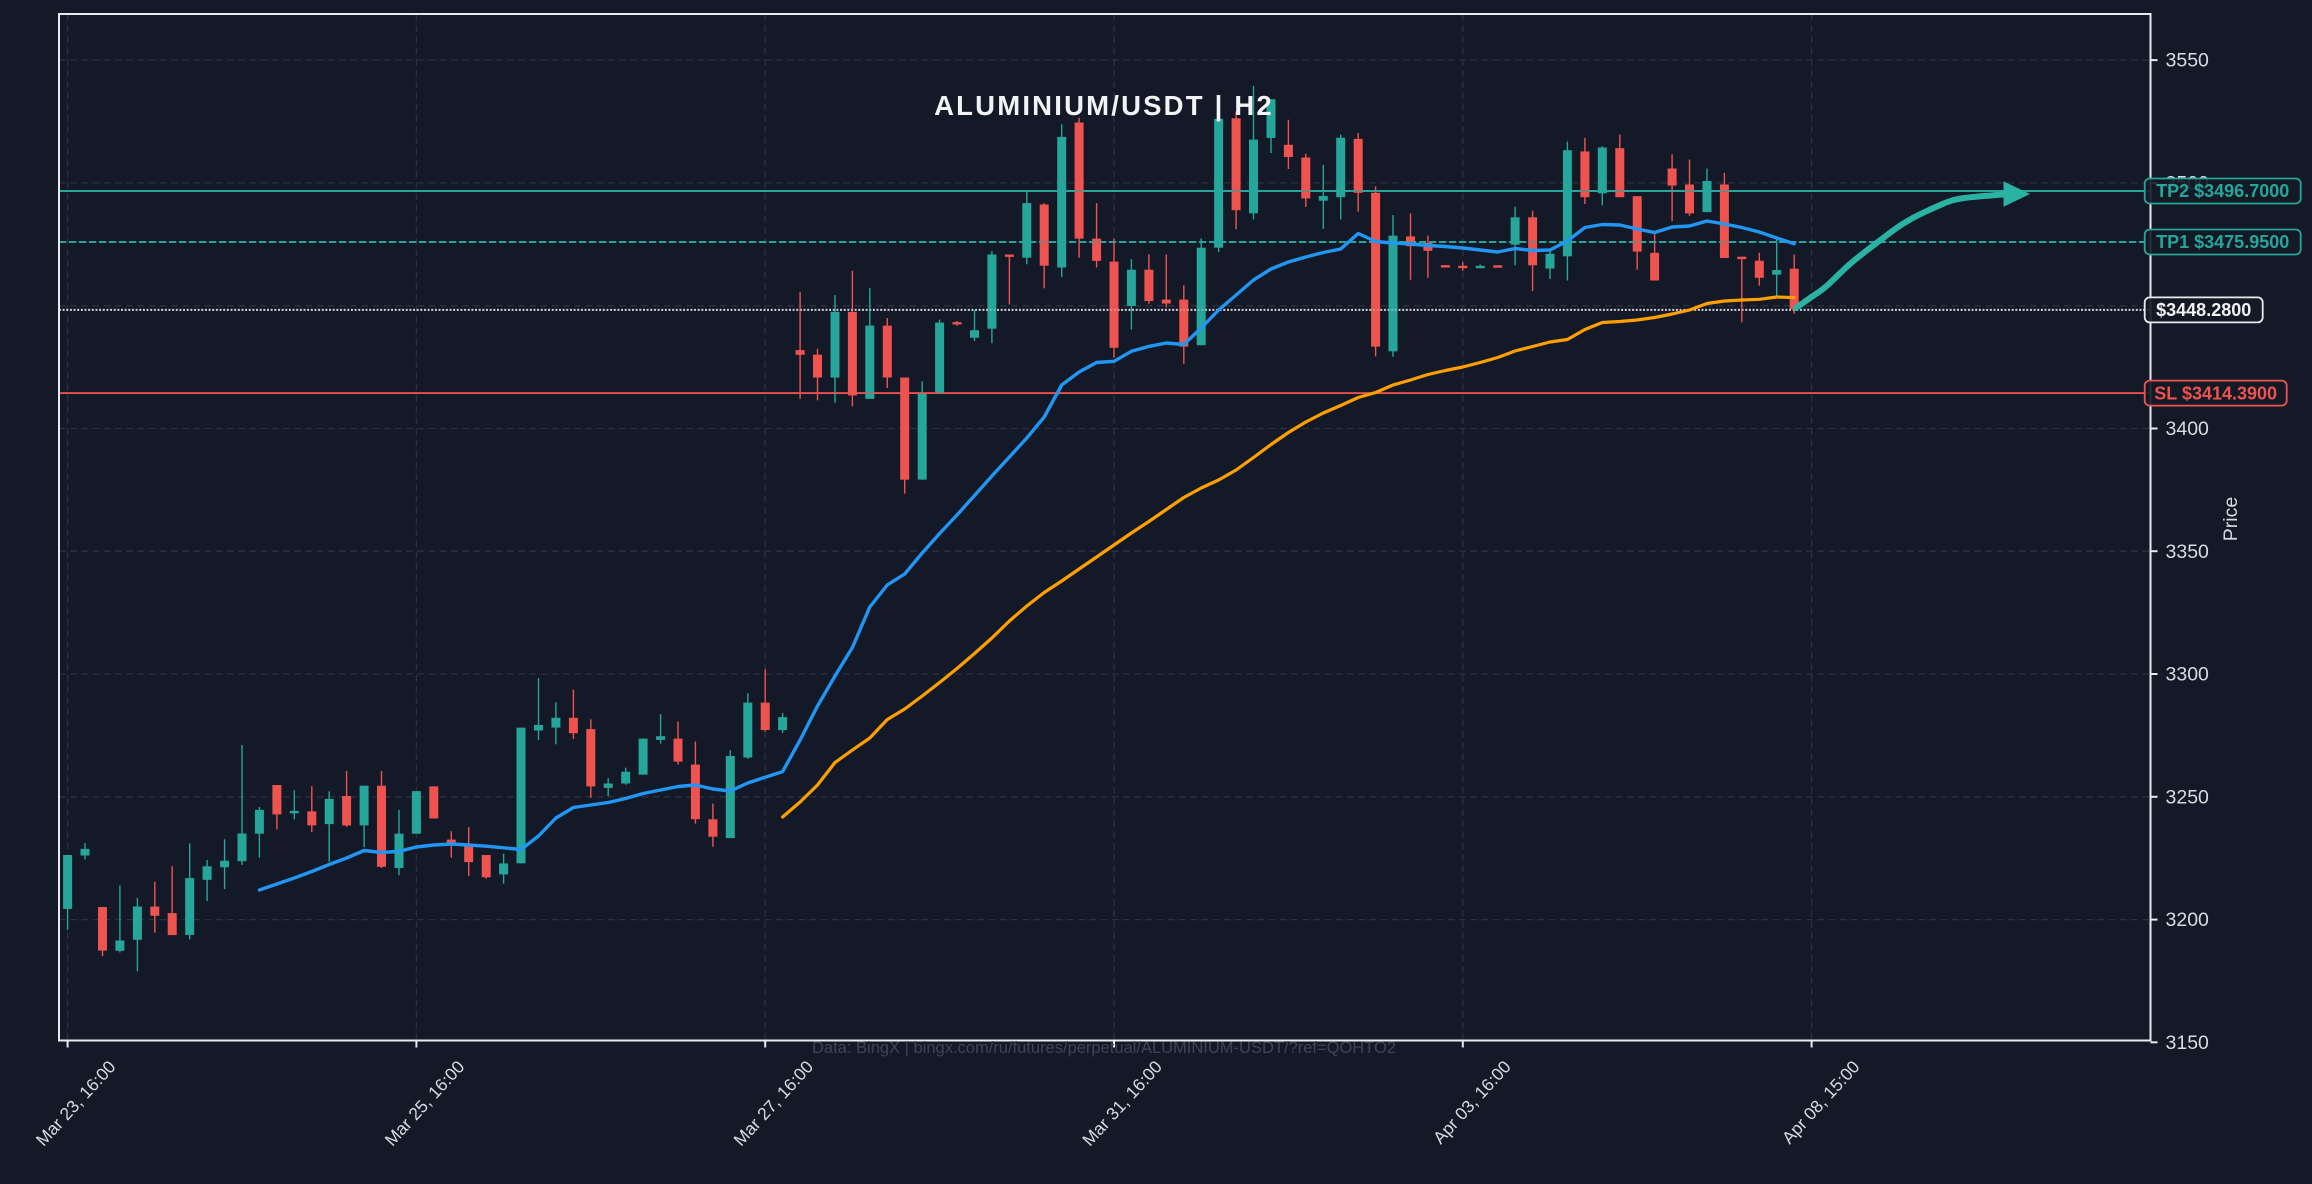  Describe the element at coordinates (2188, 429) in the screenshot. I see `svg-text: 3400` at that location.